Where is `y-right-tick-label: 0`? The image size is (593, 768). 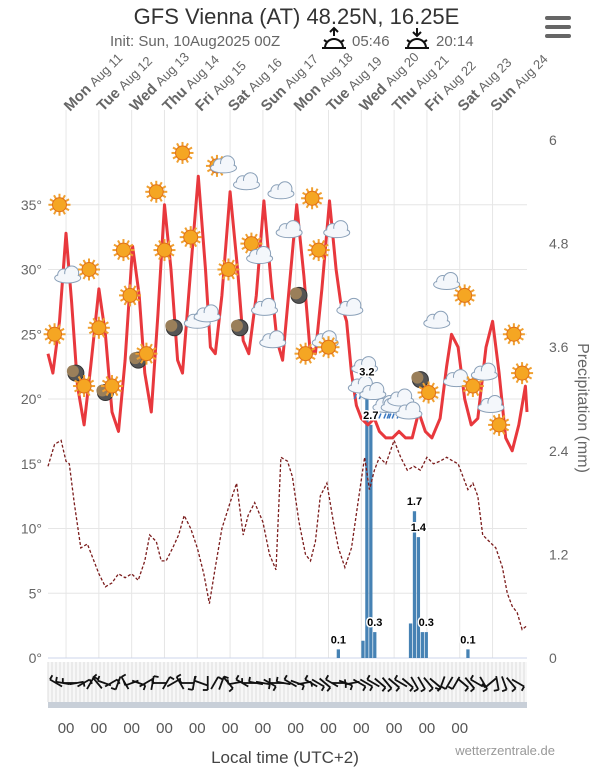
y-right-tick-label: 0 is located at coordinates (553, 658).